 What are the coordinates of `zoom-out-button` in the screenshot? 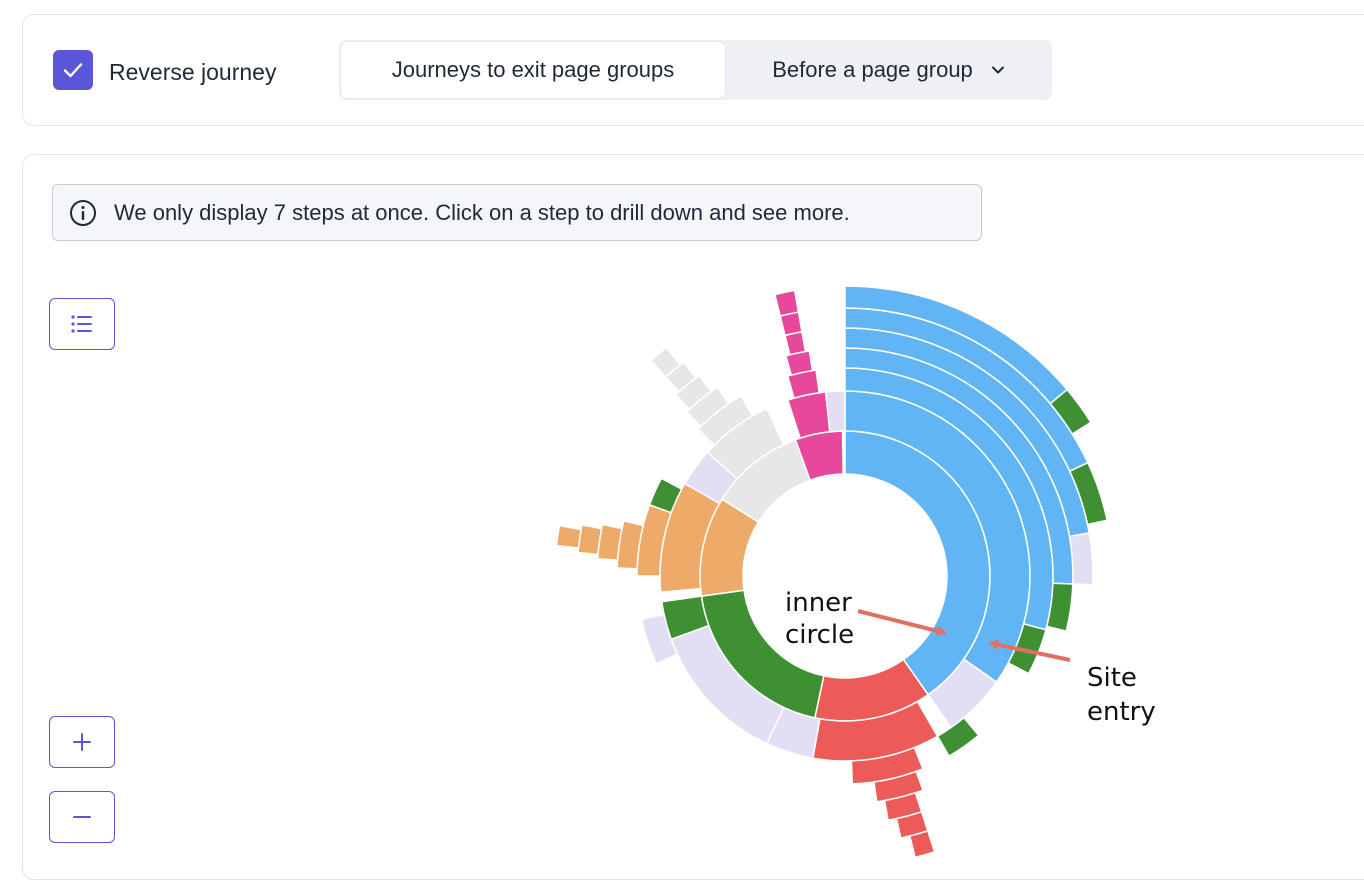 It's located at (82, 817).